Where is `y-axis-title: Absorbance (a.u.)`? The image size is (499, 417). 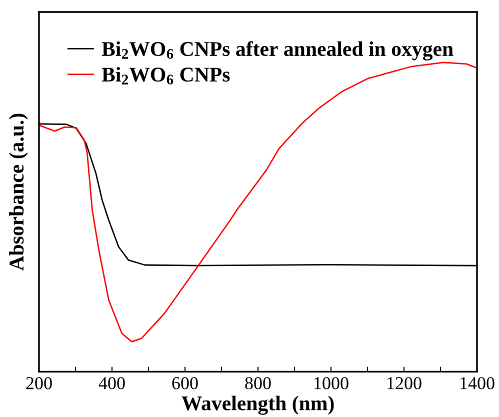 y-axis-title: Absorbance (a.u.) is located at coordinates (18, 192).